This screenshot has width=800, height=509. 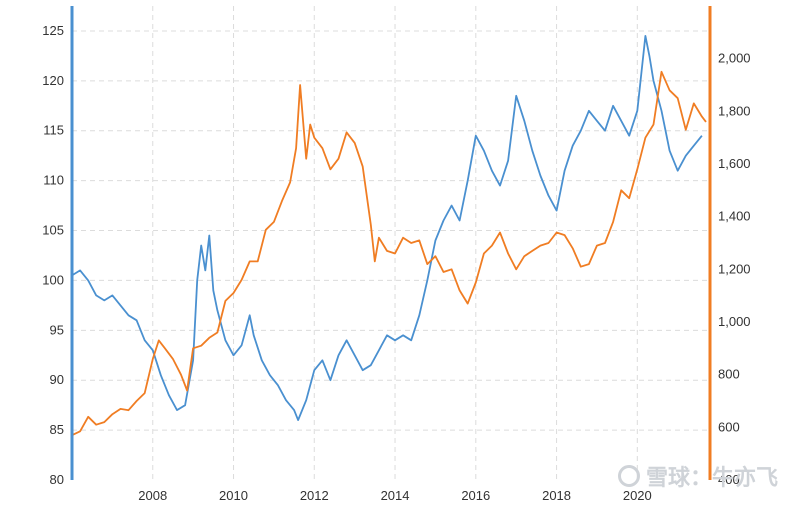 I want to click on watermark: 雪球：牛亦飞, so click(x=697, y=476).